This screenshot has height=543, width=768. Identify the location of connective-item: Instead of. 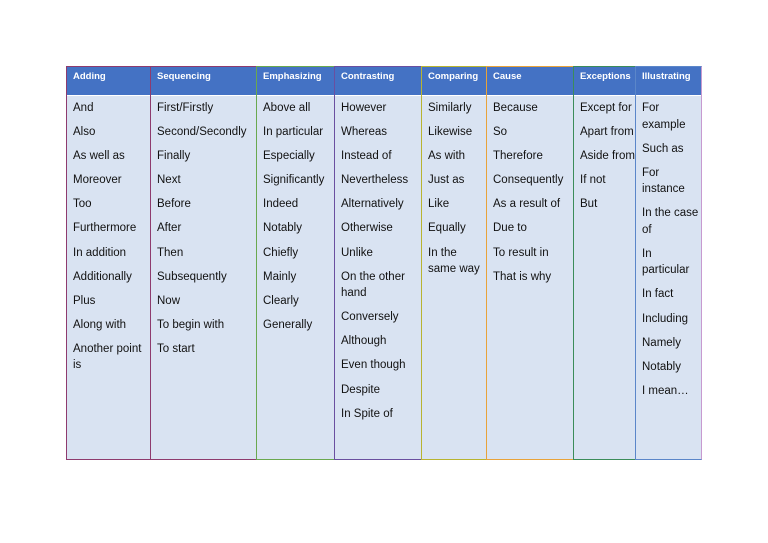
(366, 156).